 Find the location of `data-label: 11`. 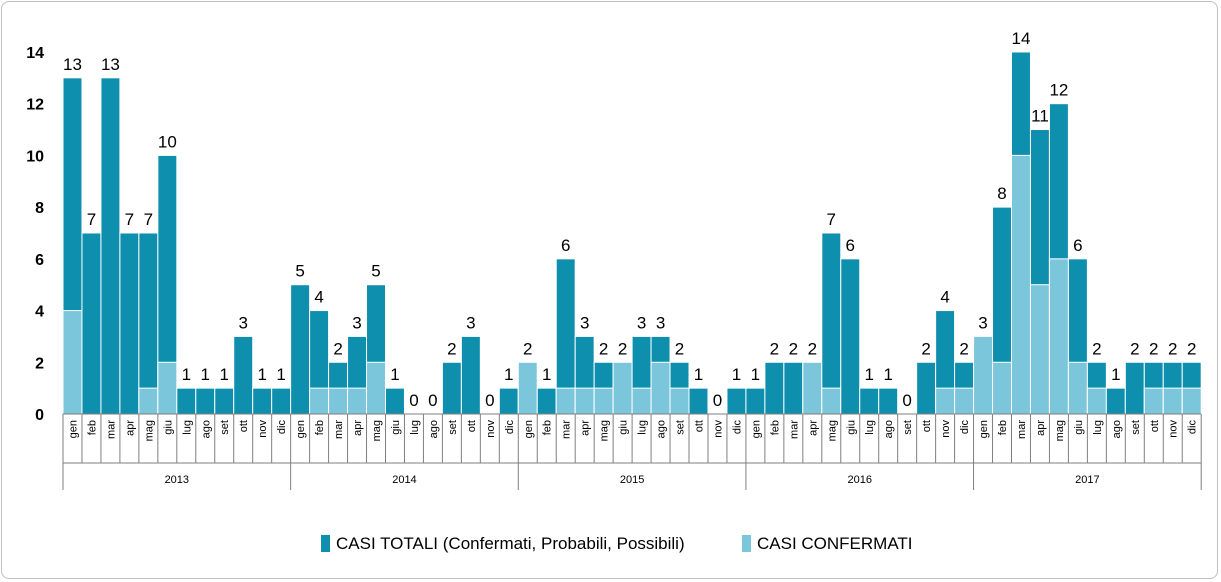

data-label: 11 is located at coordinates (1040, 116).